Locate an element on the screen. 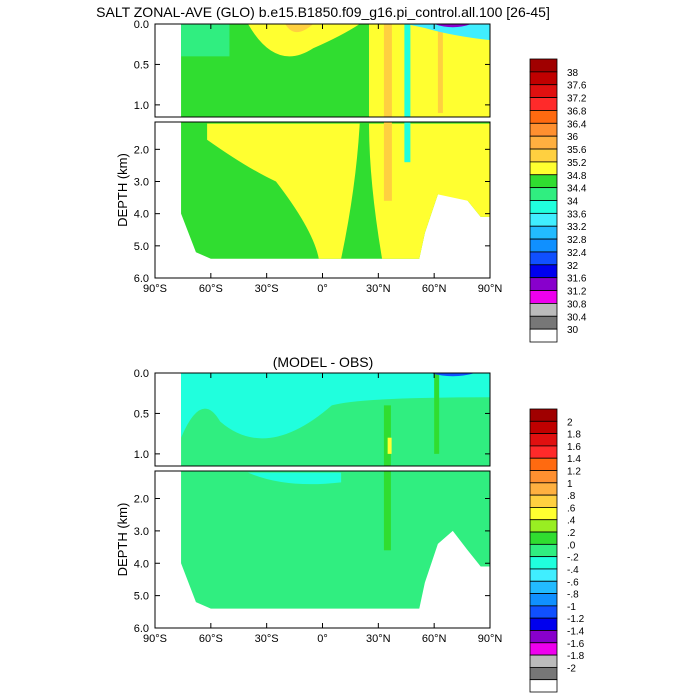 This screenshot has height=700, width=700. colorbar-label: 33.6 is located at coordinates (577, 214).